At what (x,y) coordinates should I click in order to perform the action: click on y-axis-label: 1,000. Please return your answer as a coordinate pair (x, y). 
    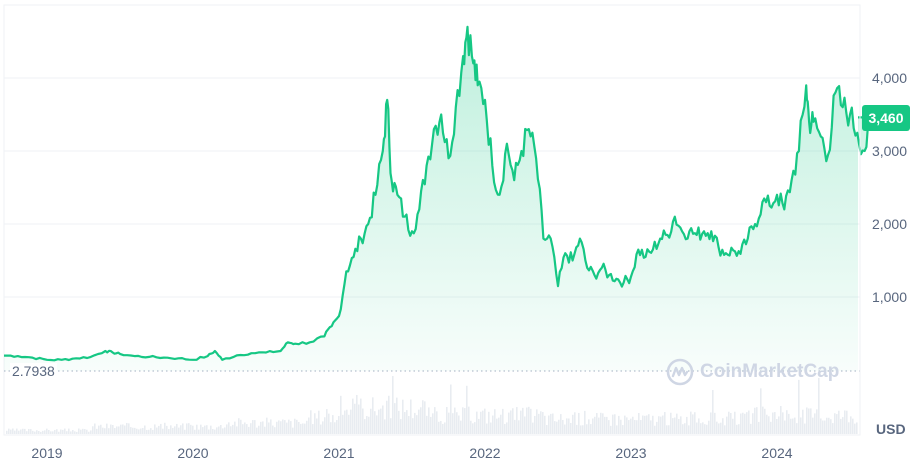
    Looking at the image, I should click on (889, 297).